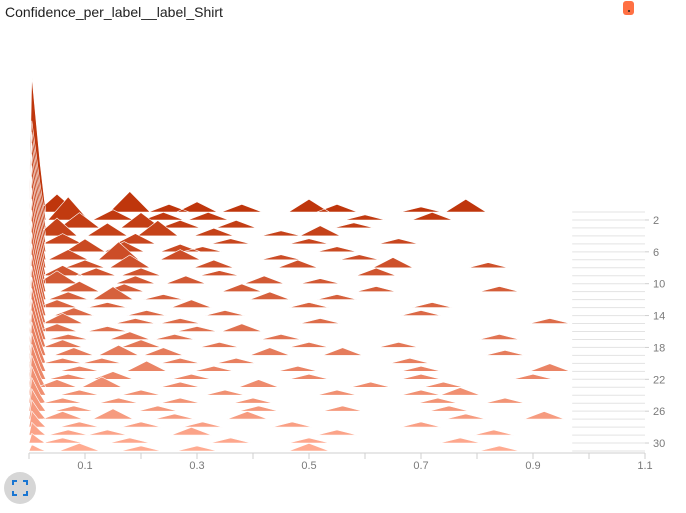 This screenshot has height=513, width=686. Describe the element at coordinates (659, 412) in the screenshot. I see `y-tick-label: 26` at that location.